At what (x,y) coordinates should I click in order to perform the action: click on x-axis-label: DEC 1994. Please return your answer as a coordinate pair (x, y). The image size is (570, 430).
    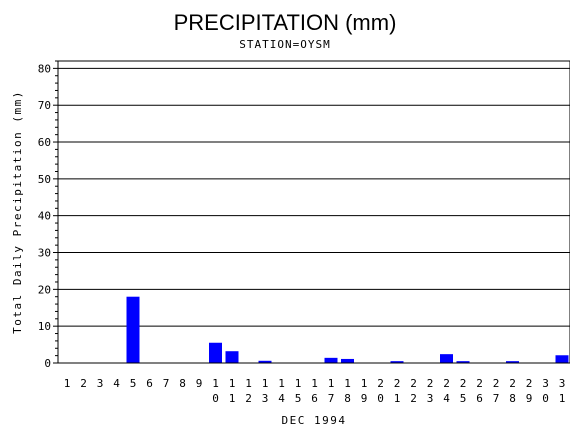
    Looking at the image, I should click on (314, 420).